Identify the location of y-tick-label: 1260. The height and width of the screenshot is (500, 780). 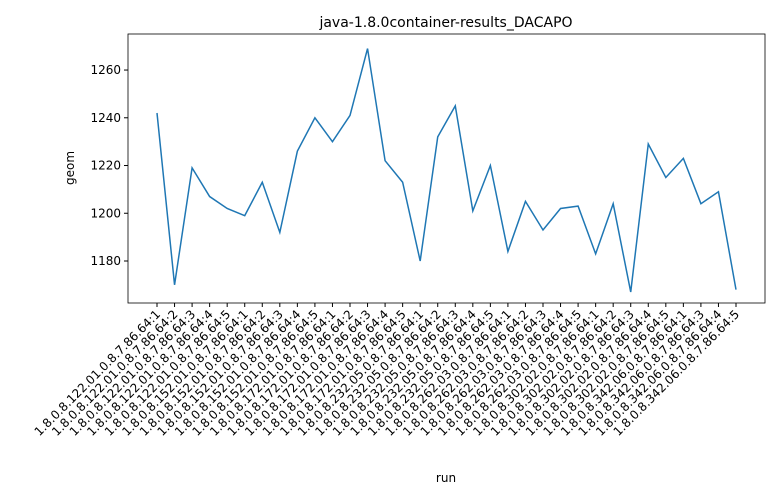
(105, 70).